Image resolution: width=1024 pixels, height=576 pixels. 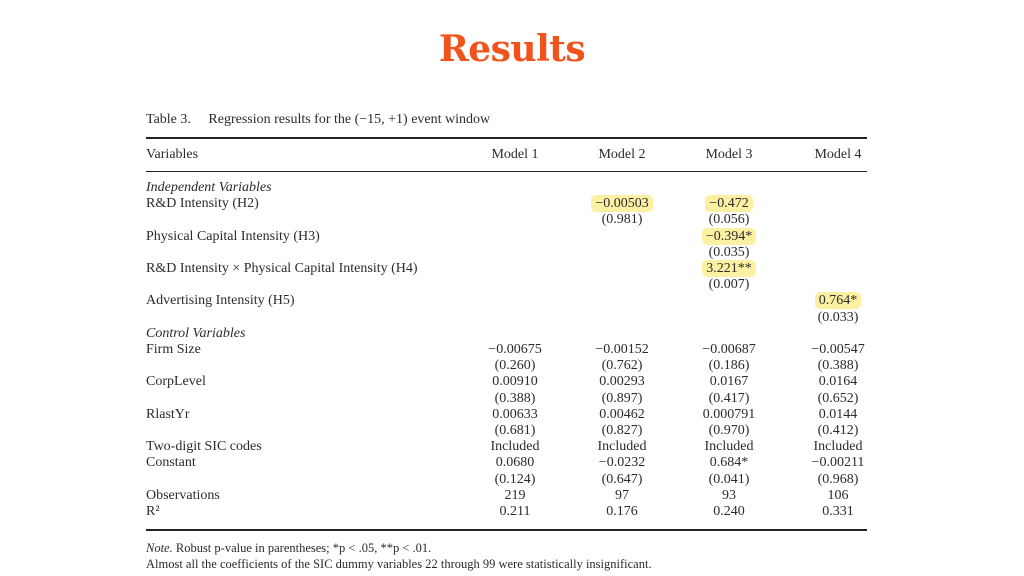 I want to click on cell-model-3: 0.0167, so click(x=729, y=382).